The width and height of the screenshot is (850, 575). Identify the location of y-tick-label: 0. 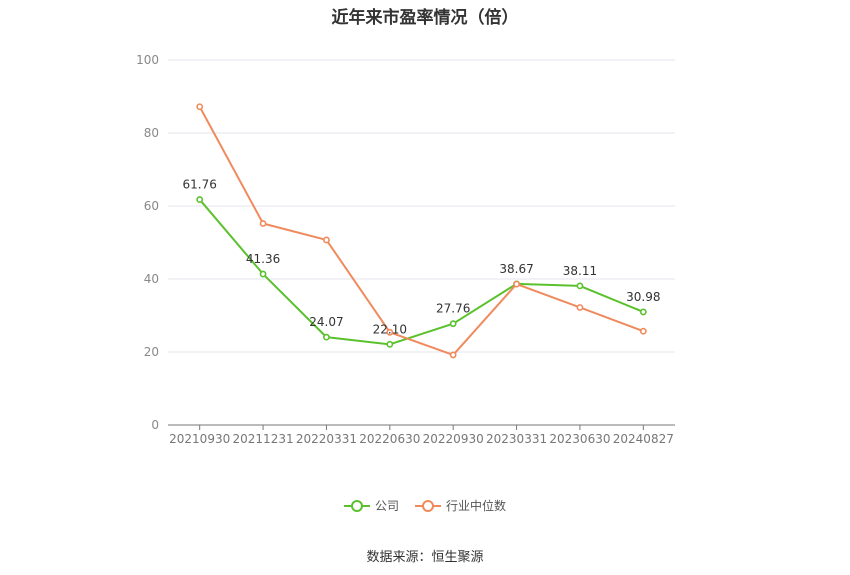
(155, 425).